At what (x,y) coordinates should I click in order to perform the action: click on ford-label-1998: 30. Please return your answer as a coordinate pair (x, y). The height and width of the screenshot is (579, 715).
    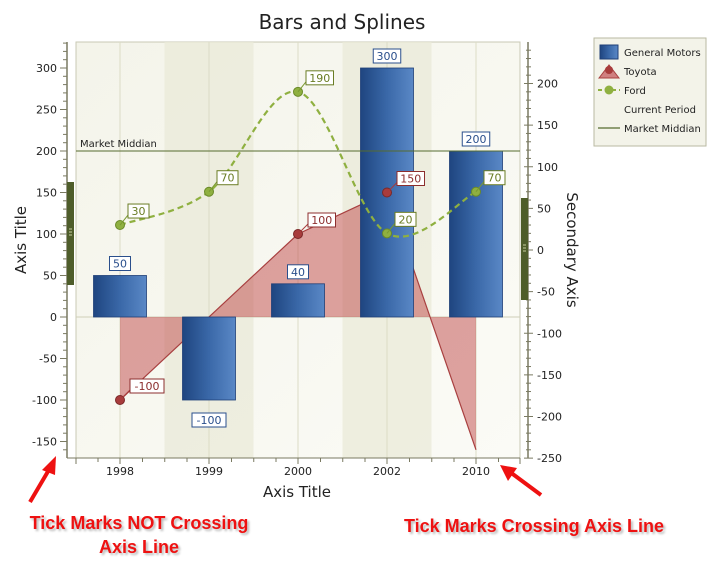
    Looking at the image, I should click on (139, 211).